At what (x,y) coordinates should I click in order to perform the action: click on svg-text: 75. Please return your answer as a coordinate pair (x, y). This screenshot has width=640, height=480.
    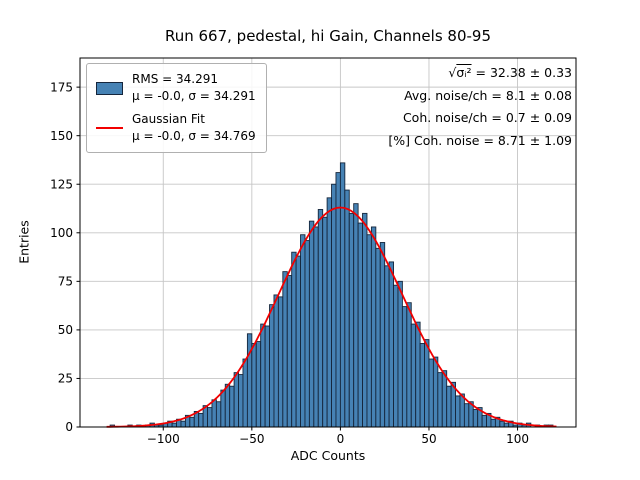
    Looking at the image, I should click on (65, 282).